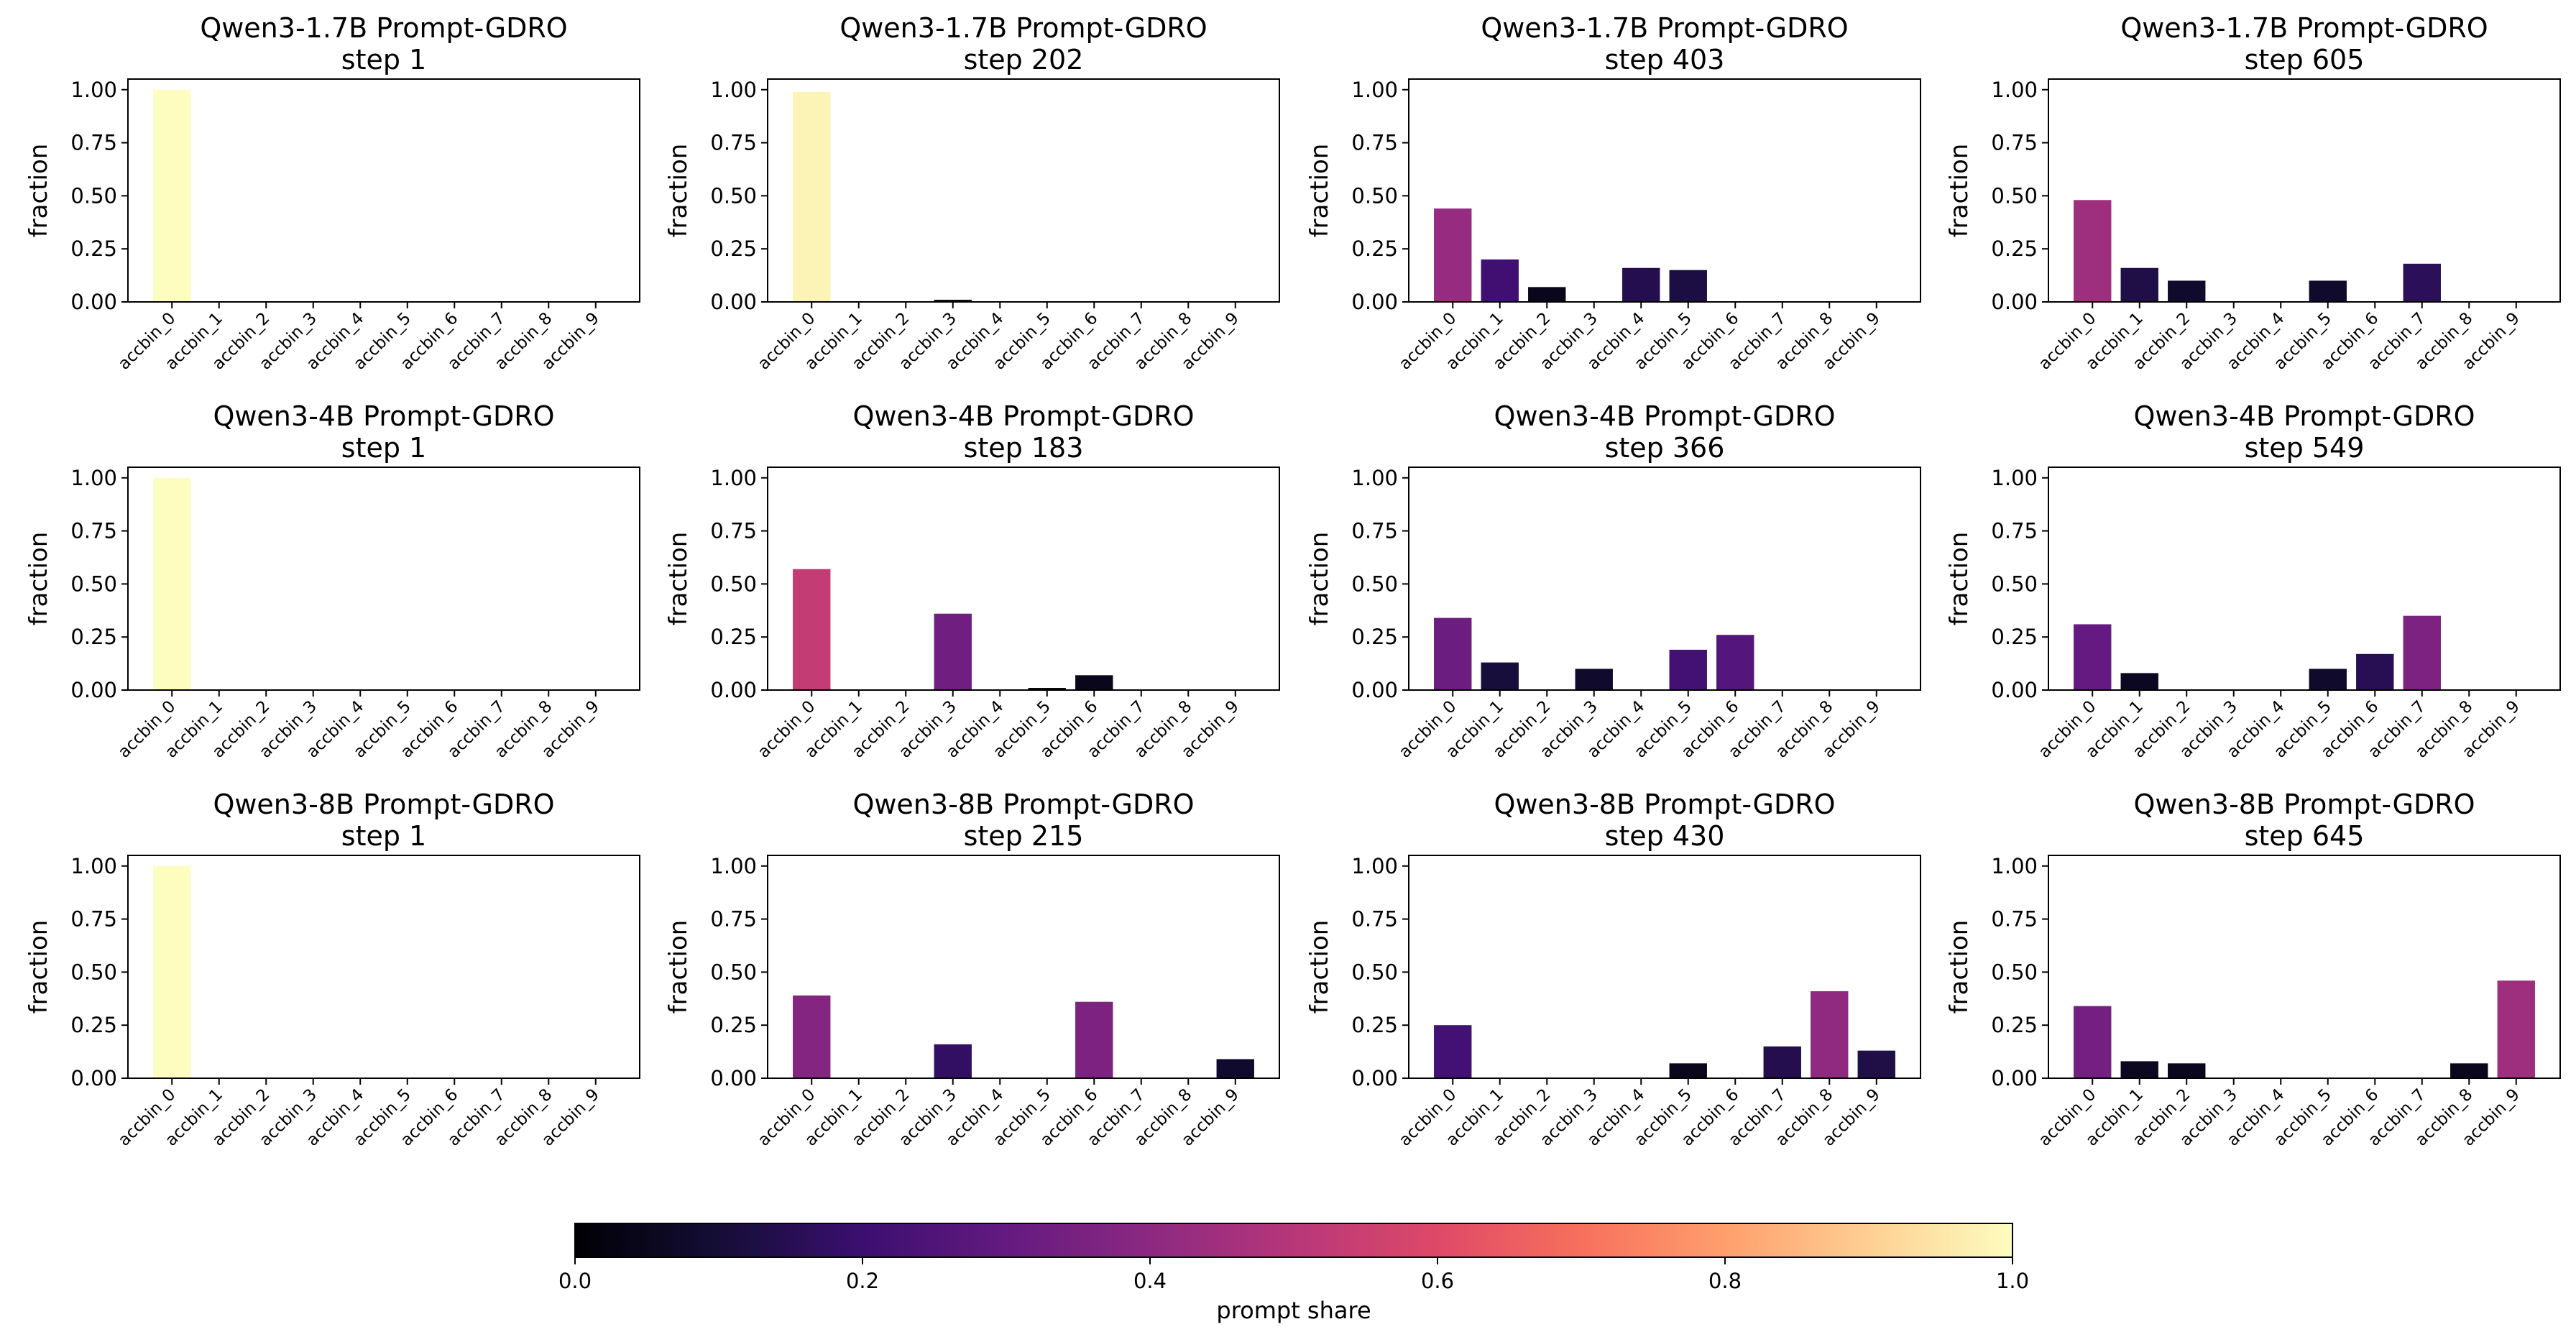 The height and width of the screenshot is (1337, 2576). What do you see at coordinates (1150, 1281) in the screenshot?
I see `colorbar-tick-label: 0.4` at bounding box center [1150, 1281].